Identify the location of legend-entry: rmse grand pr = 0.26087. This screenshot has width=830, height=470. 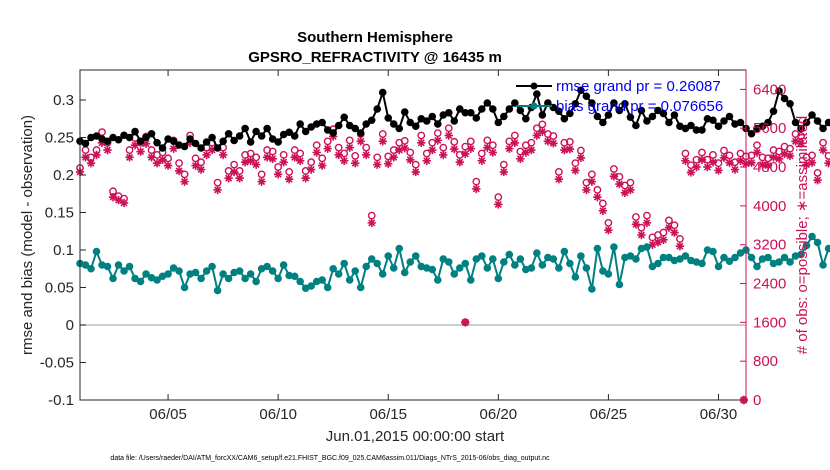
(638, 86).